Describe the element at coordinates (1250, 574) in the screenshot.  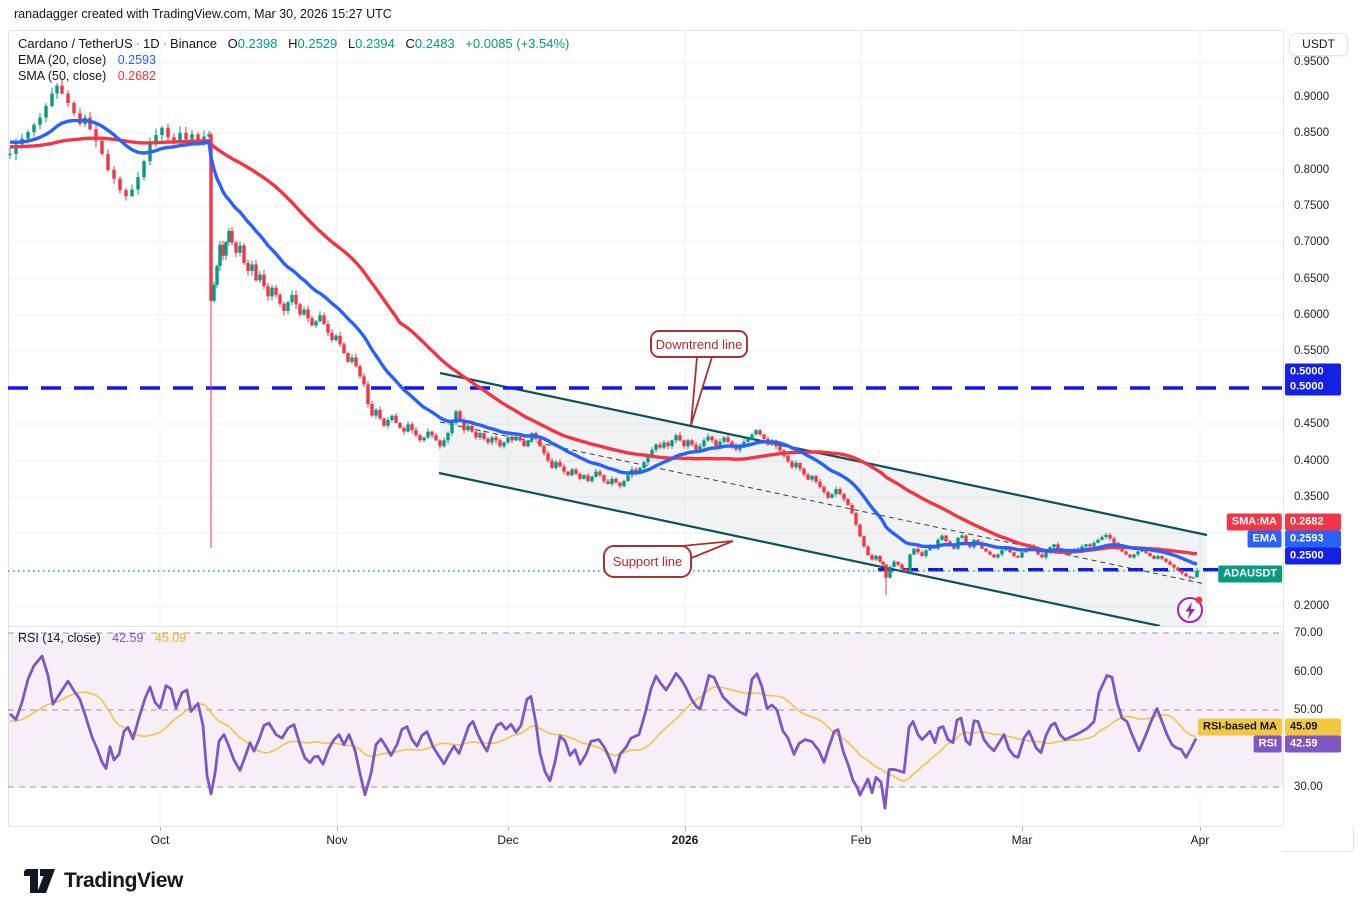
I see `symbol-name-tag: ADAUSDT` at that location.